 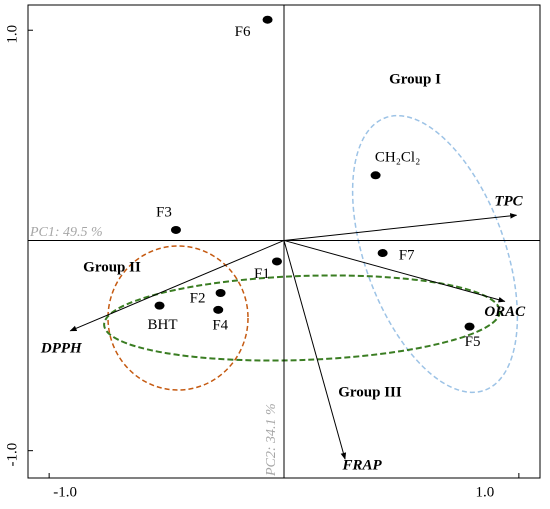 I want to click on point-label: BHT, so click(x=163, y=325).